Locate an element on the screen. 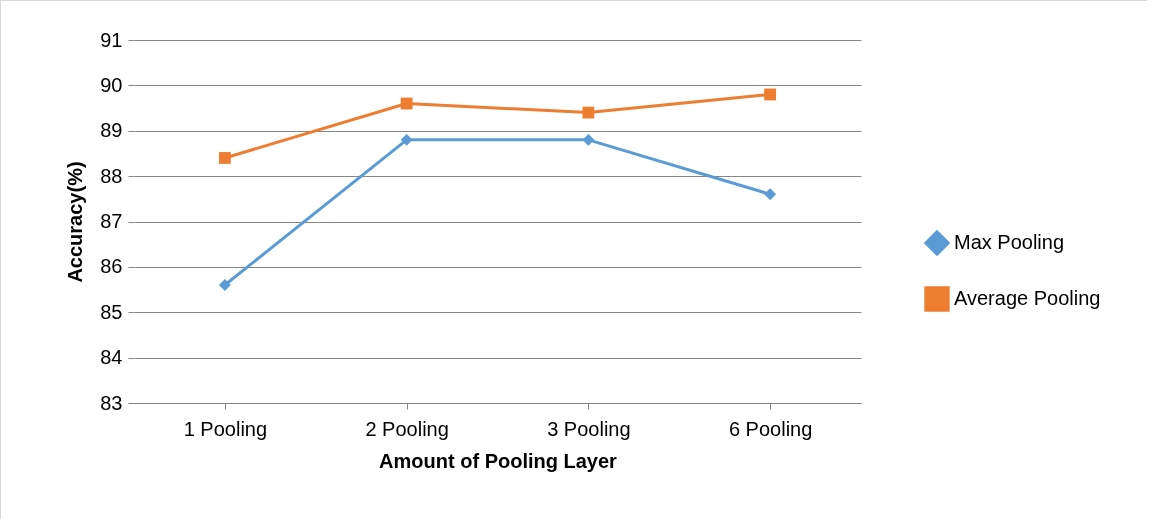 This screenshot has width=1149, height=521. y-tick-label: 88 is located at coordinates (111, 175).